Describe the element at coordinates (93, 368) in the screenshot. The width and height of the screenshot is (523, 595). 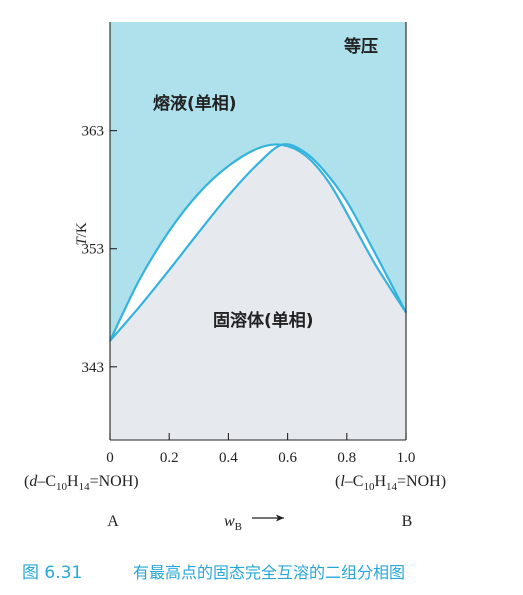
I see `y-tick-label: 343` at that location.